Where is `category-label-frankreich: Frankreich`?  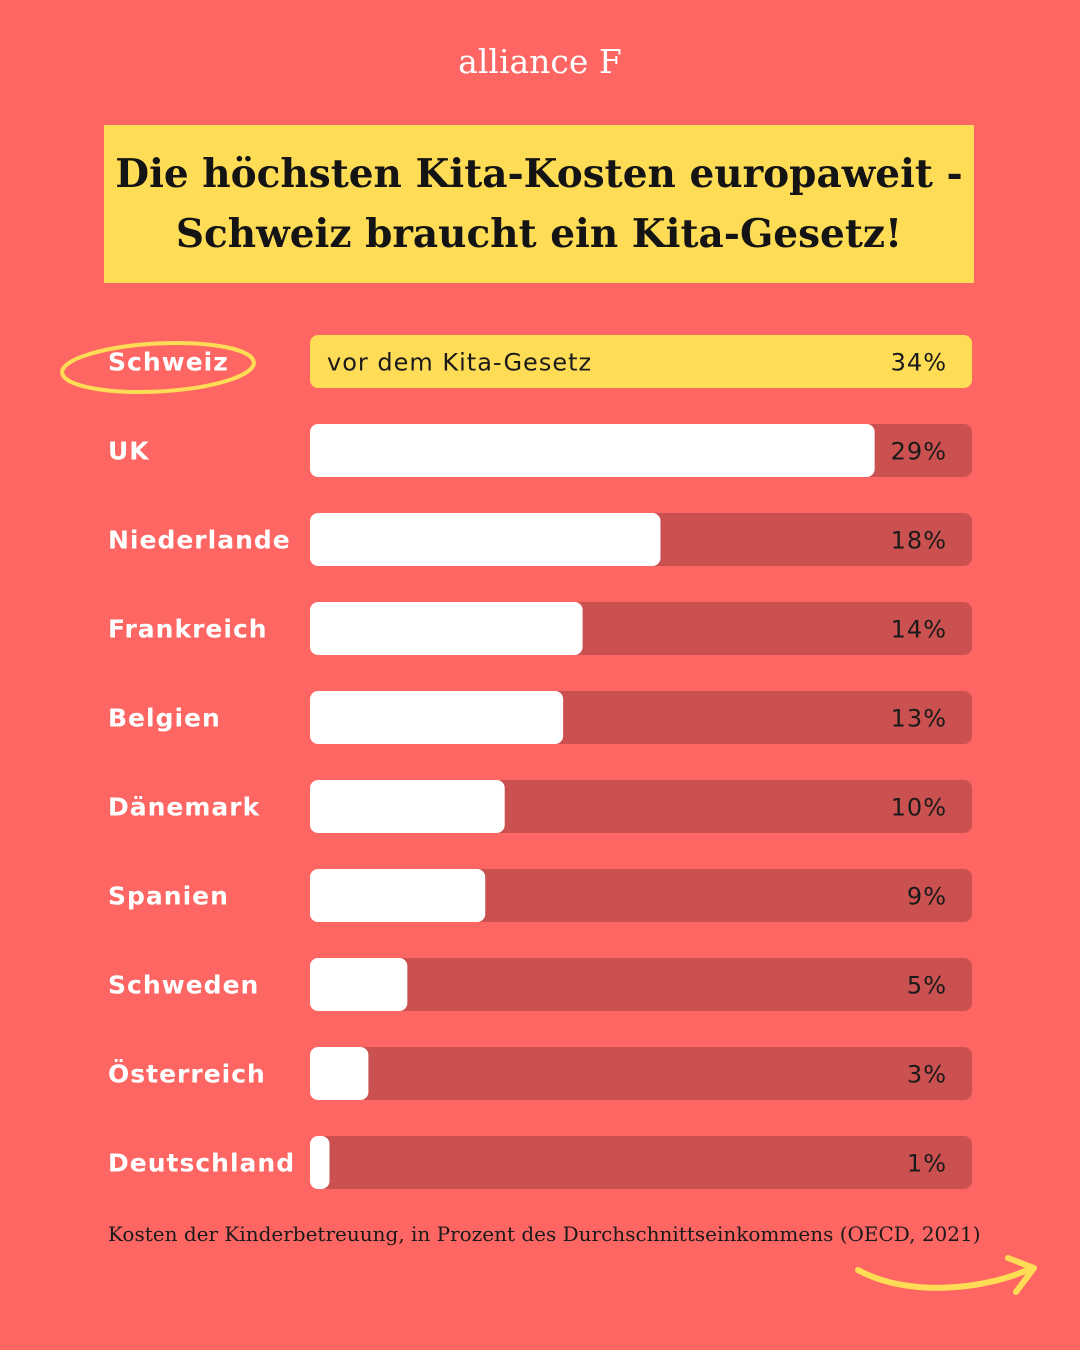 category-label-frankreich: Frankreich is located at coordinates (188, 629).